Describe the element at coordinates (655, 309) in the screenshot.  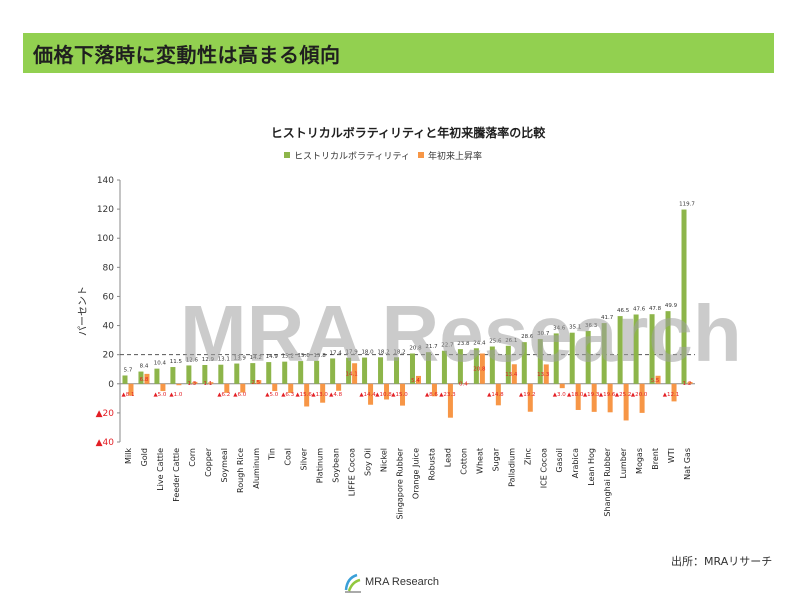
I see `data-label-volatility: 47.8` at that location.